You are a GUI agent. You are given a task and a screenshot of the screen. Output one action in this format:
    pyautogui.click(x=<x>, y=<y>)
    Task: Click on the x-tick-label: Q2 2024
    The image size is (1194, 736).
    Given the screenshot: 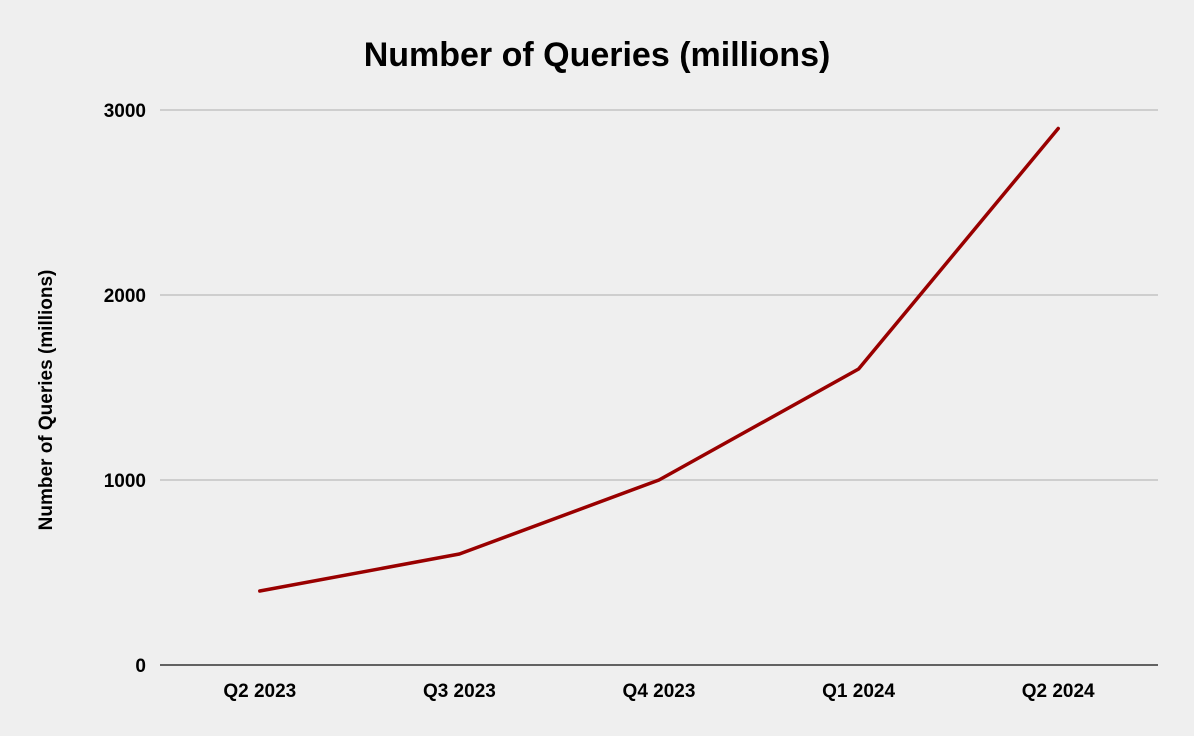 What is the action you would take?
    pyautogui.click(x=1058, y=691)
    